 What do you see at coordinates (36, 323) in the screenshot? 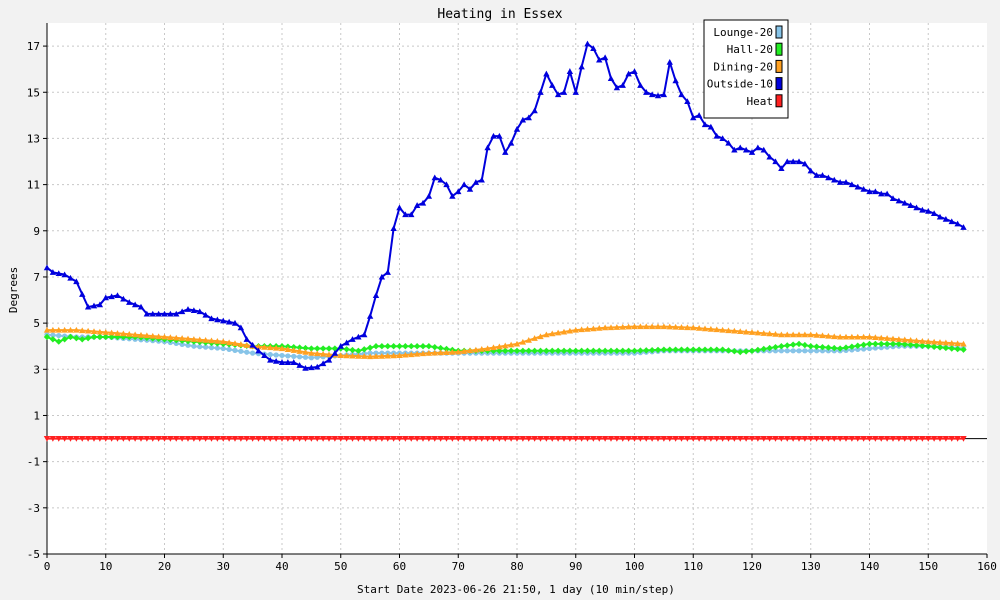
I see `y-tick-label: 5` at bounding box center [36, 323].